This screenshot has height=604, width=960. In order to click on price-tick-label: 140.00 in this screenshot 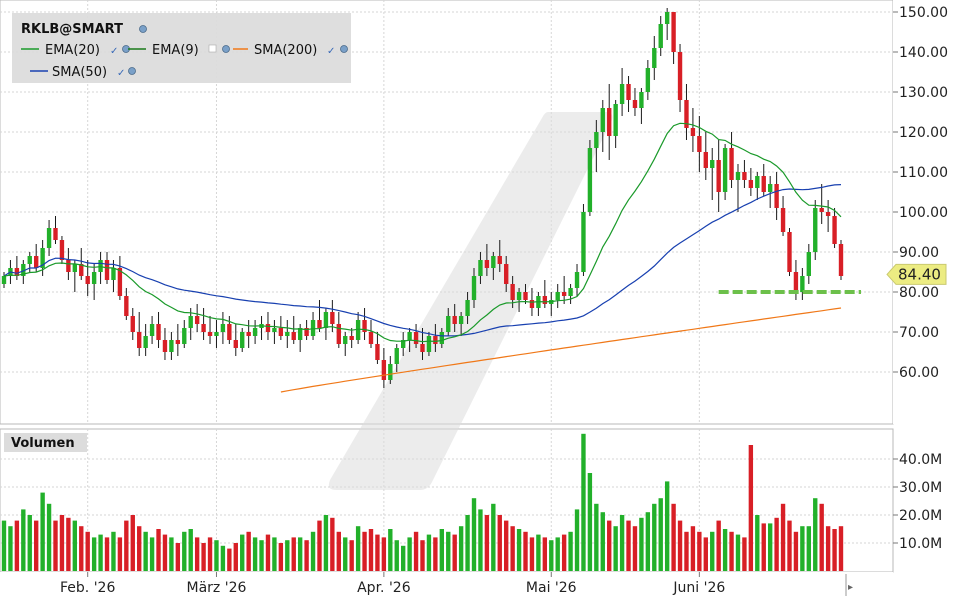, I will do `click(923, 53)`.